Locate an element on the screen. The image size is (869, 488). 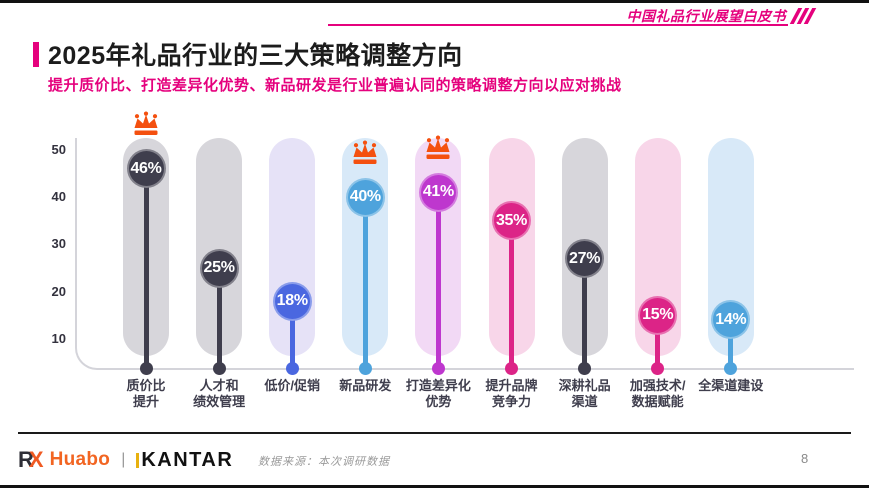
top-edge-bar is located at coordinates (434, 1).